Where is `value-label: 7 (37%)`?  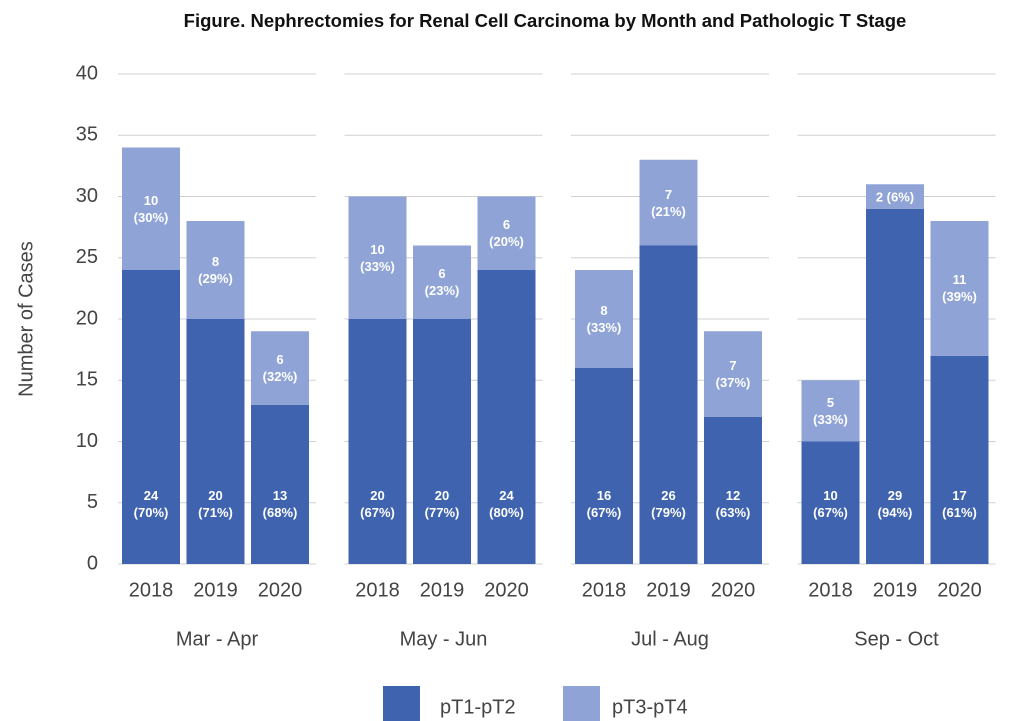
value-label: 7 (37%) is located at coordinates (733, 374).